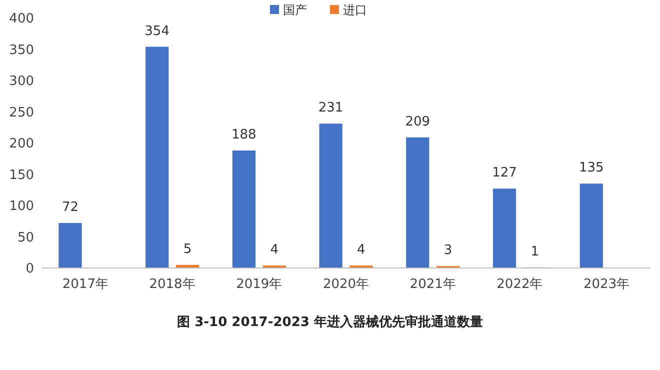  Describe the element at coordinates (591, 168) in the screenshot. I see `data-label: 135` at that location.